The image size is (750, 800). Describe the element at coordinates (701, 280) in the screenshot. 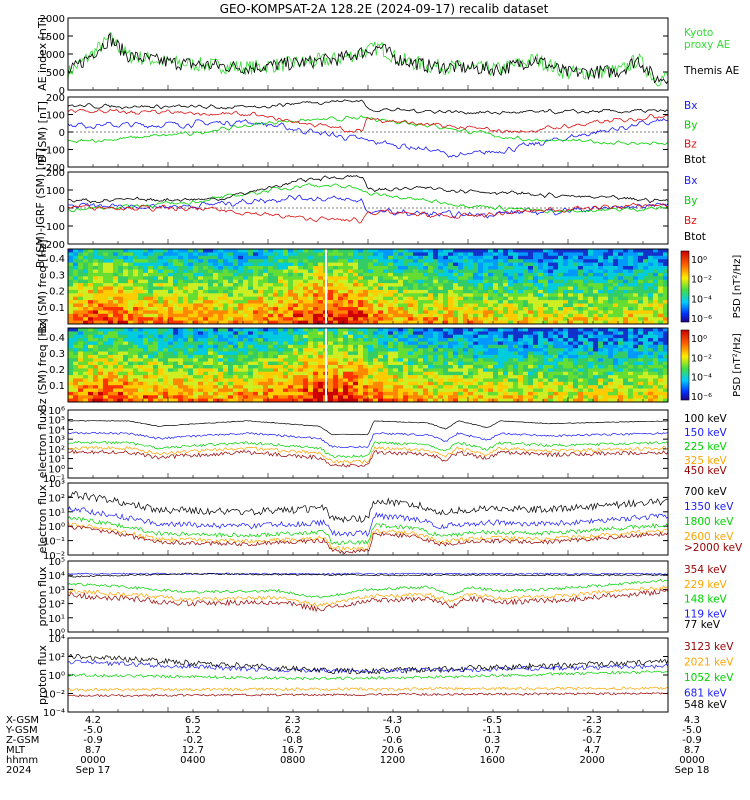

I see `colorbar-tick: 10⁻²` at that location.